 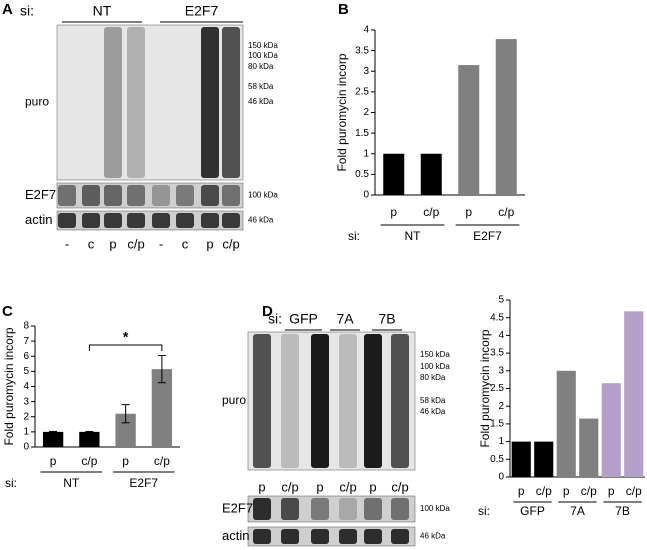 I want to click on lane-label: c, so click(x=91, y=243).